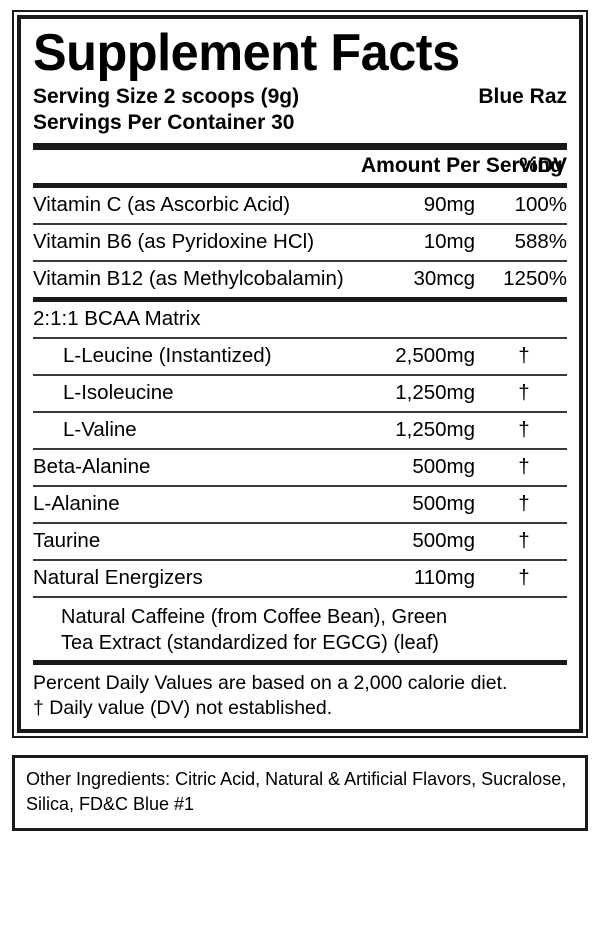  Describe the element at coordinates (535, 278) in the screenshot. I see `ingredient-percent-dv: 1250%` at that location.